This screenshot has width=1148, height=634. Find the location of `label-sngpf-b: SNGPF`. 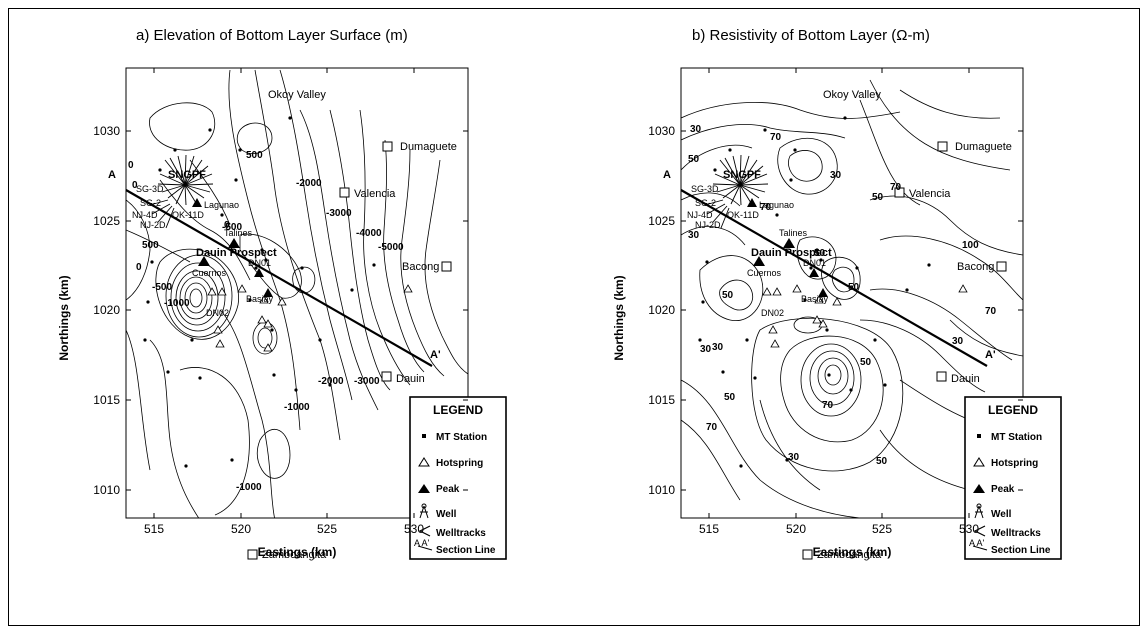

label-sngpf-b: SNGPF is located at coordinates (742, 175).